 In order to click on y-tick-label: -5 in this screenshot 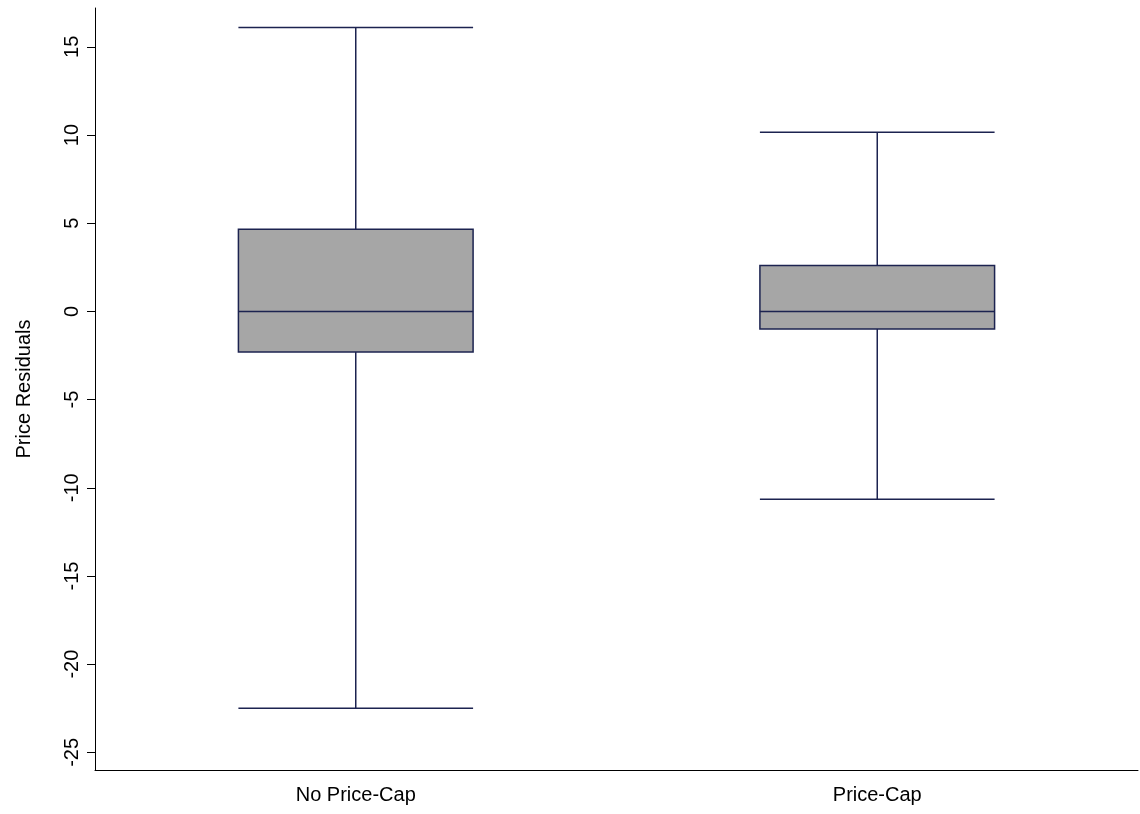, I will do `click(71, 399)`.